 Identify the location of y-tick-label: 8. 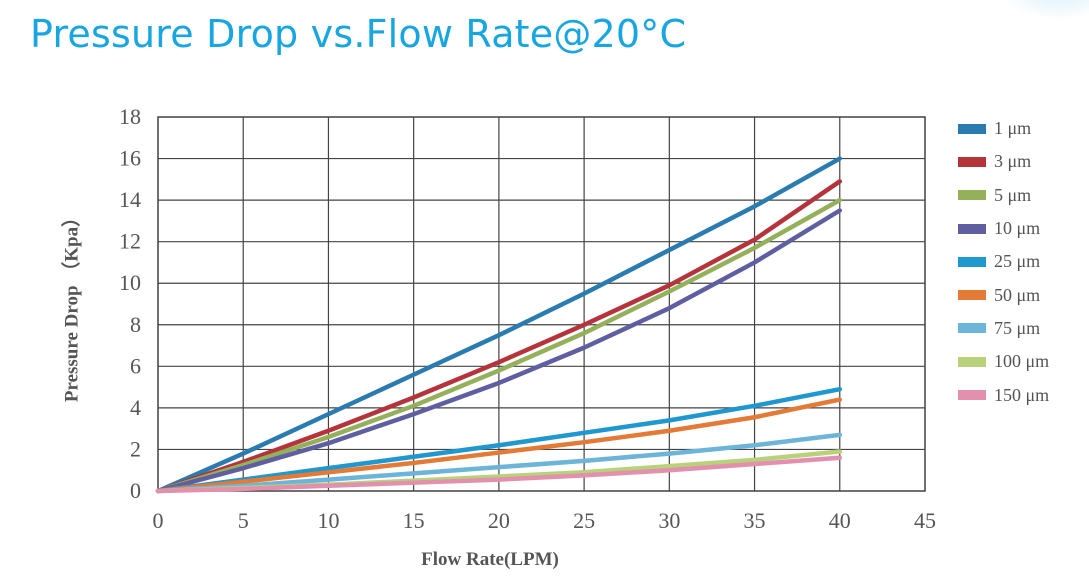
(135, 324).